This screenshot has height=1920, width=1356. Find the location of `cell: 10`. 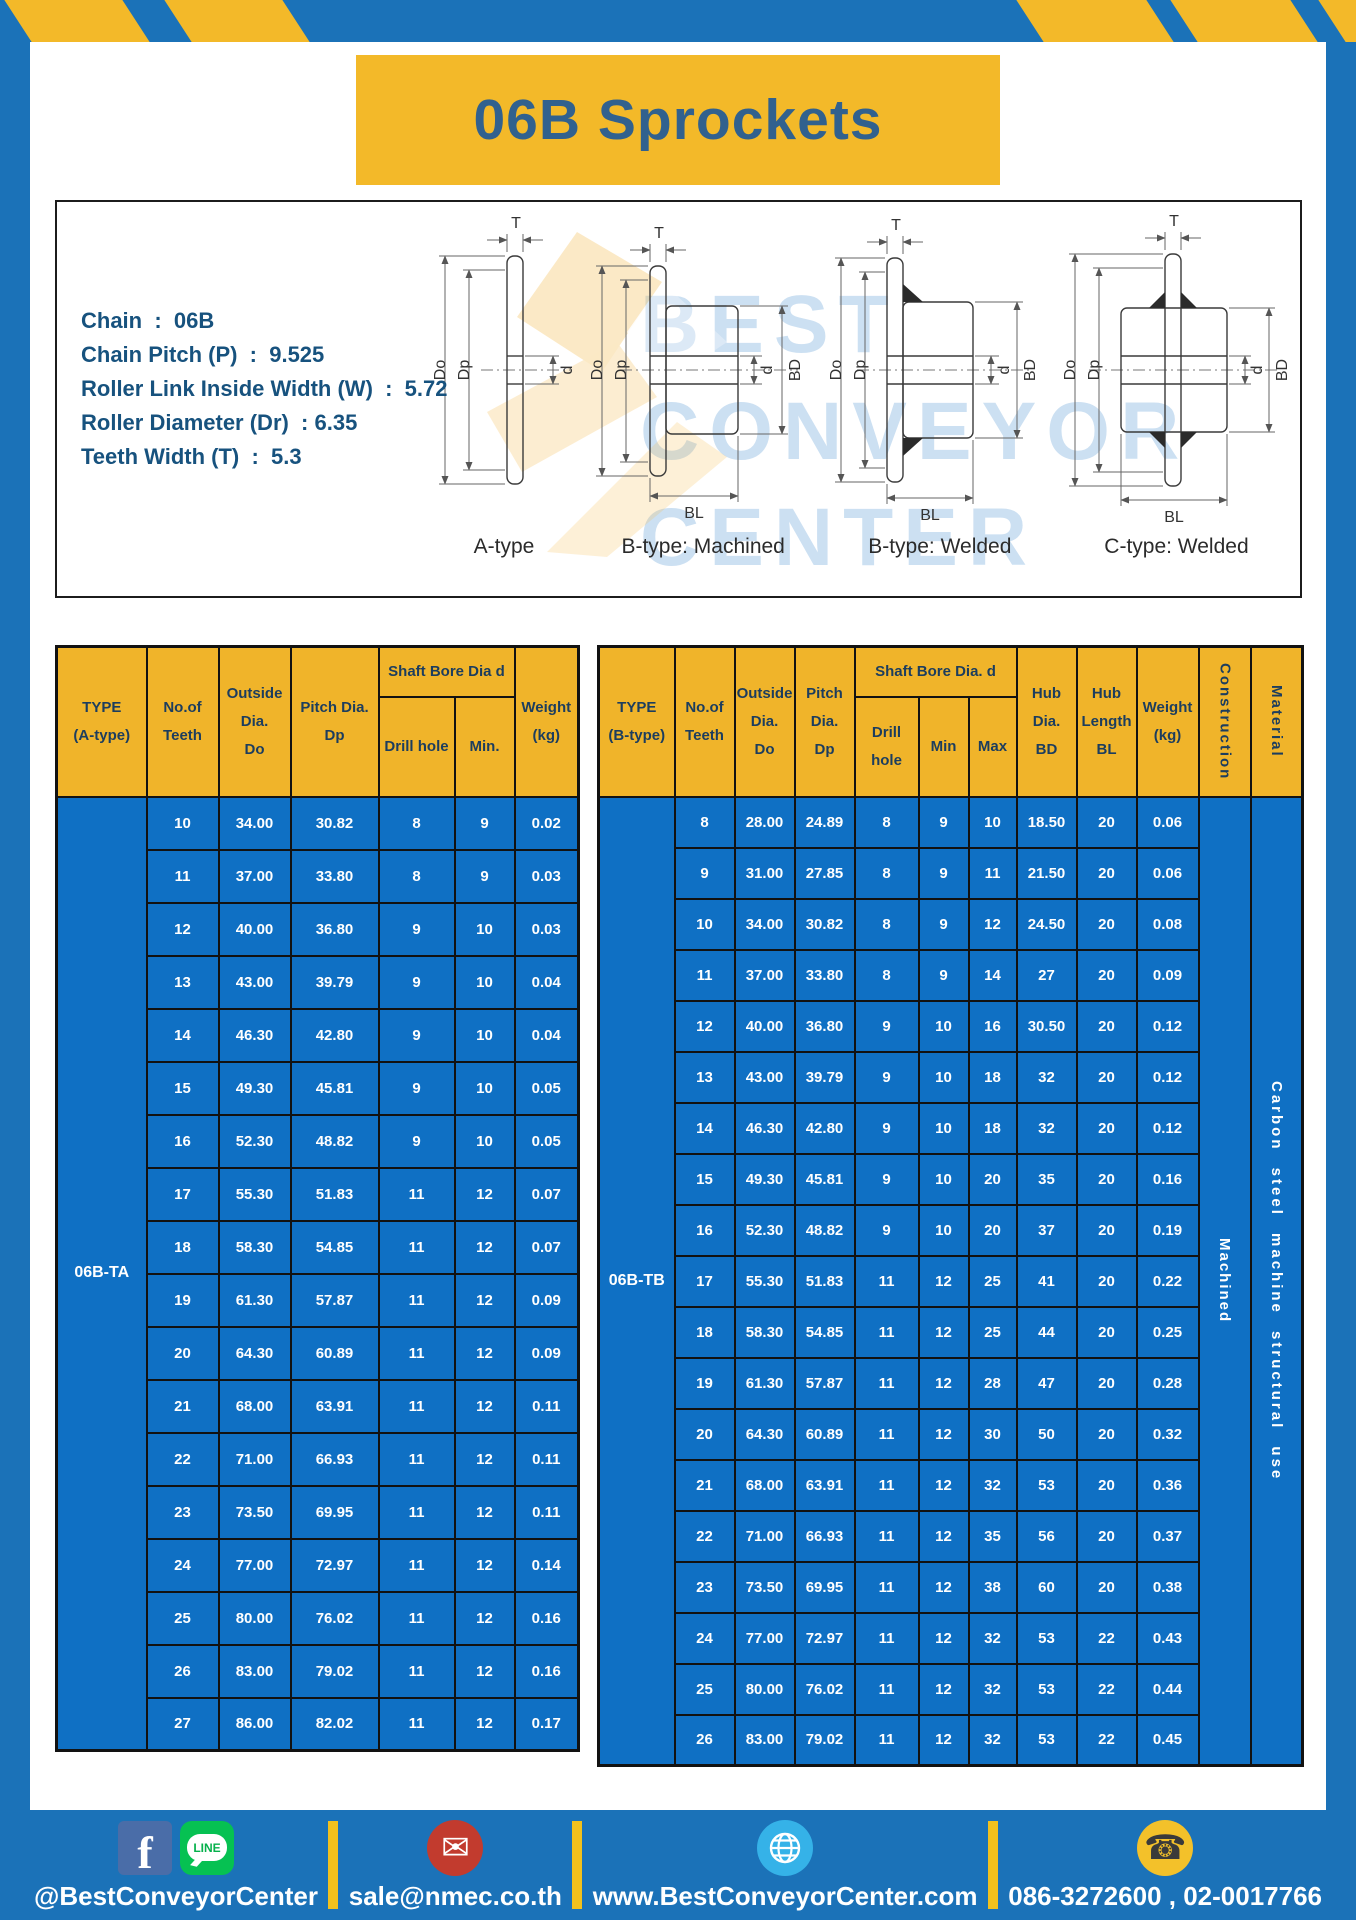

cell: 10 is located at coordinates (943, 1077).